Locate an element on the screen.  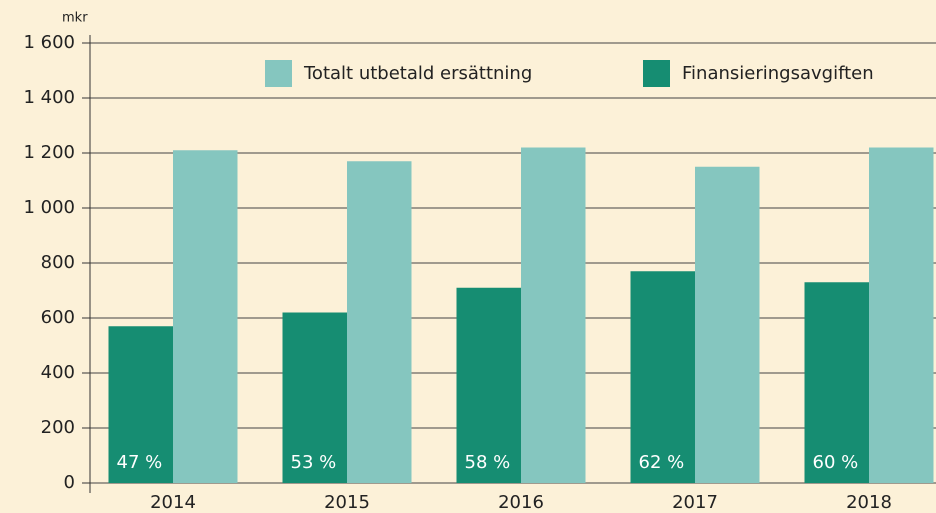
legend-label: Finansieringsavgiften is located at coordinates (778, 73).